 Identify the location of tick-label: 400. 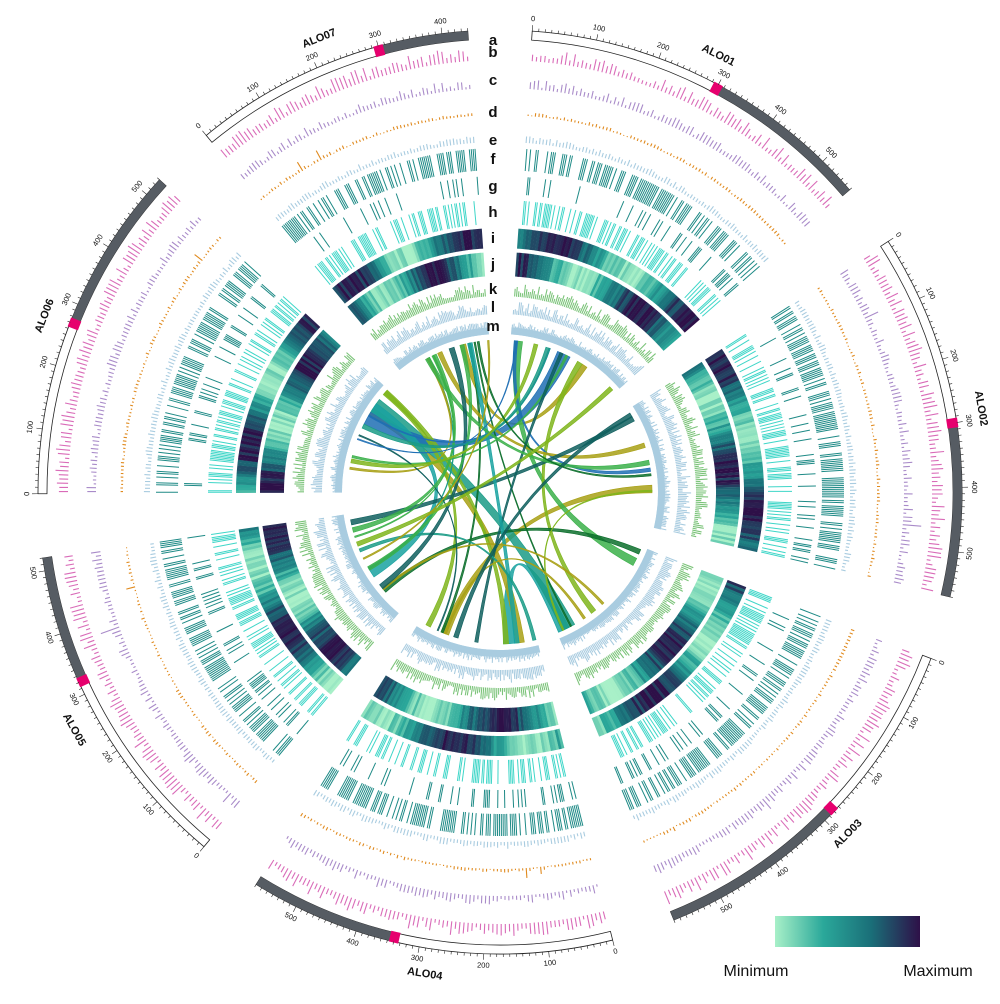
(441, 21).